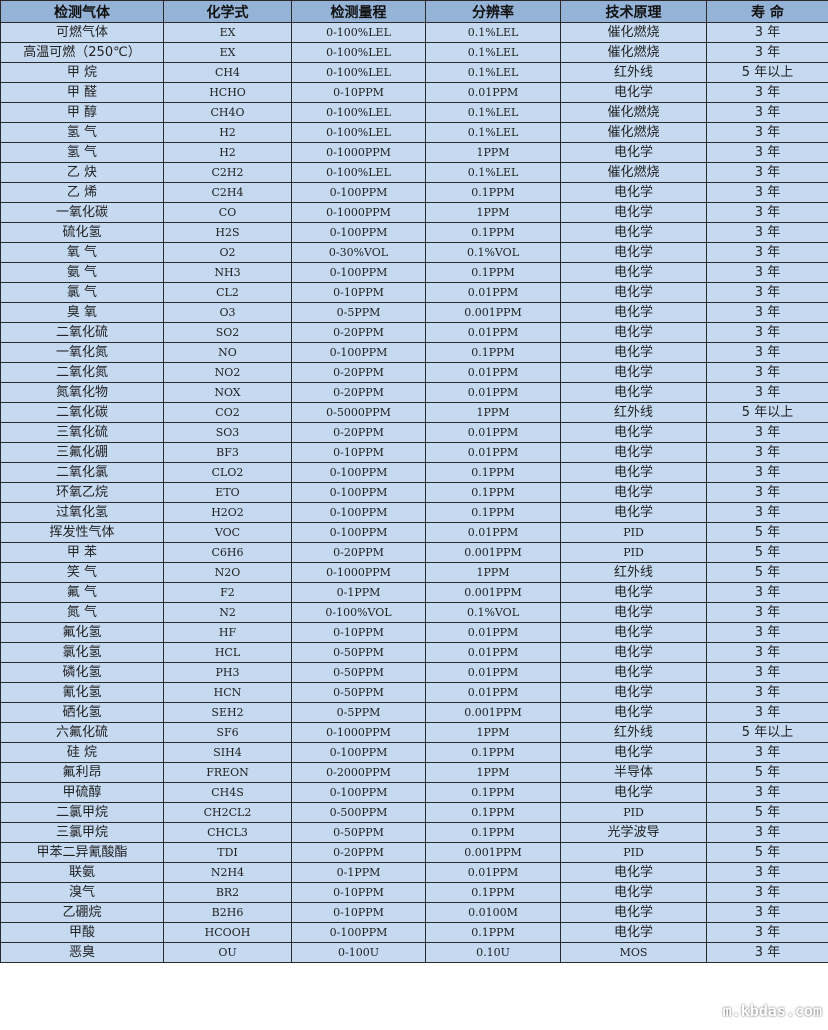 The height and width of the screenshot is (1030, 828). I want to click on column-gas-cell: 乙 烯, so click(82, 192).